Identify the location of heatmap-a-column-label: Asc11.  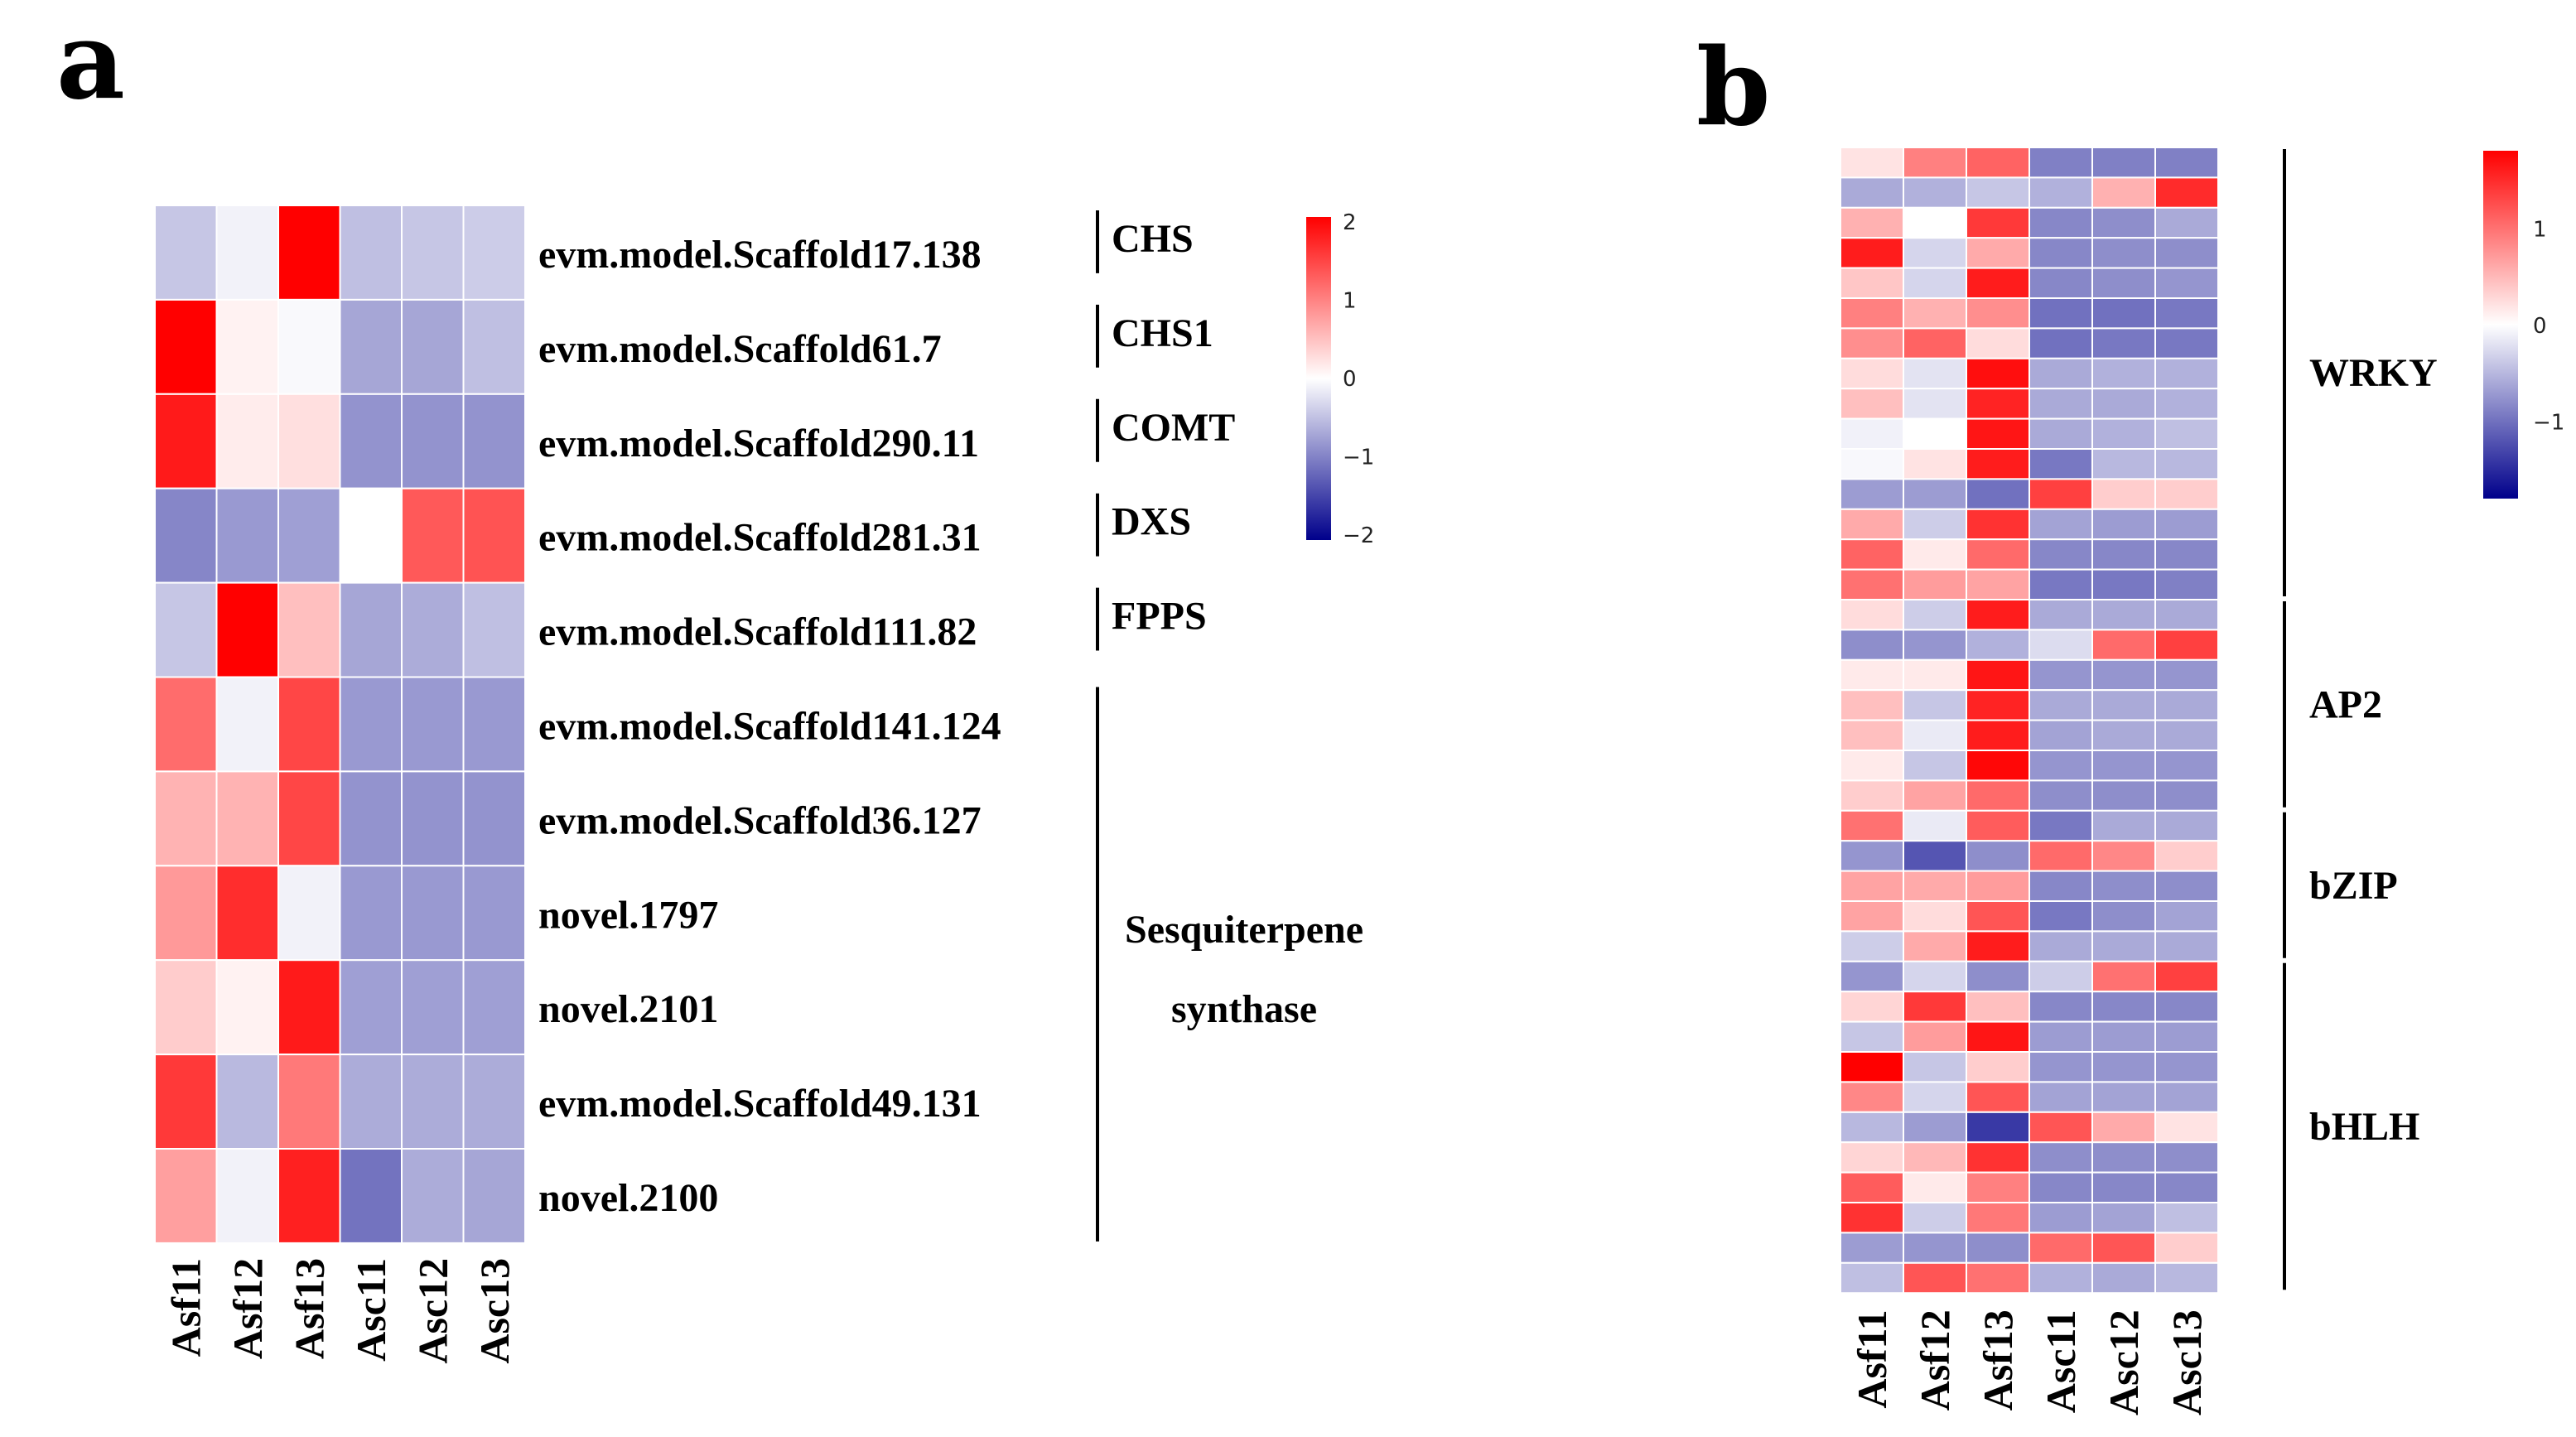
(371, 1310).